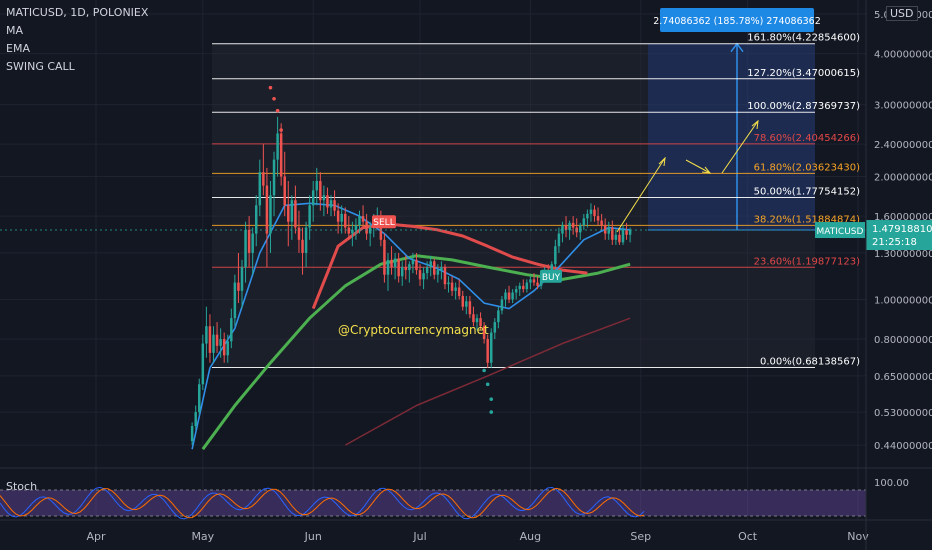 Image resolution: width=932 pixels, height=550 pixels. What do you see at coordinates (902, 13) in the screenshot?
I see `currency-badge: USD` at bounding box center [902, 13].